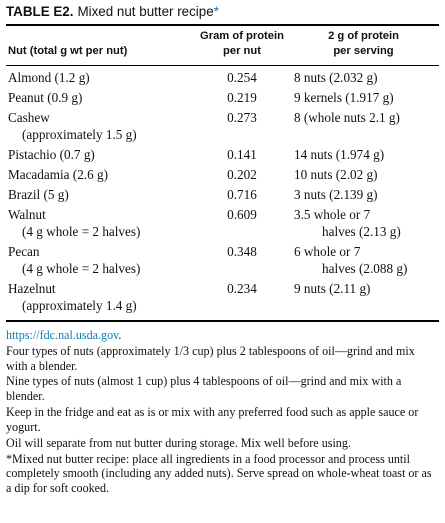  I want to click on serving-cell: 9 kernels (1.917 g), so click(344, 97).